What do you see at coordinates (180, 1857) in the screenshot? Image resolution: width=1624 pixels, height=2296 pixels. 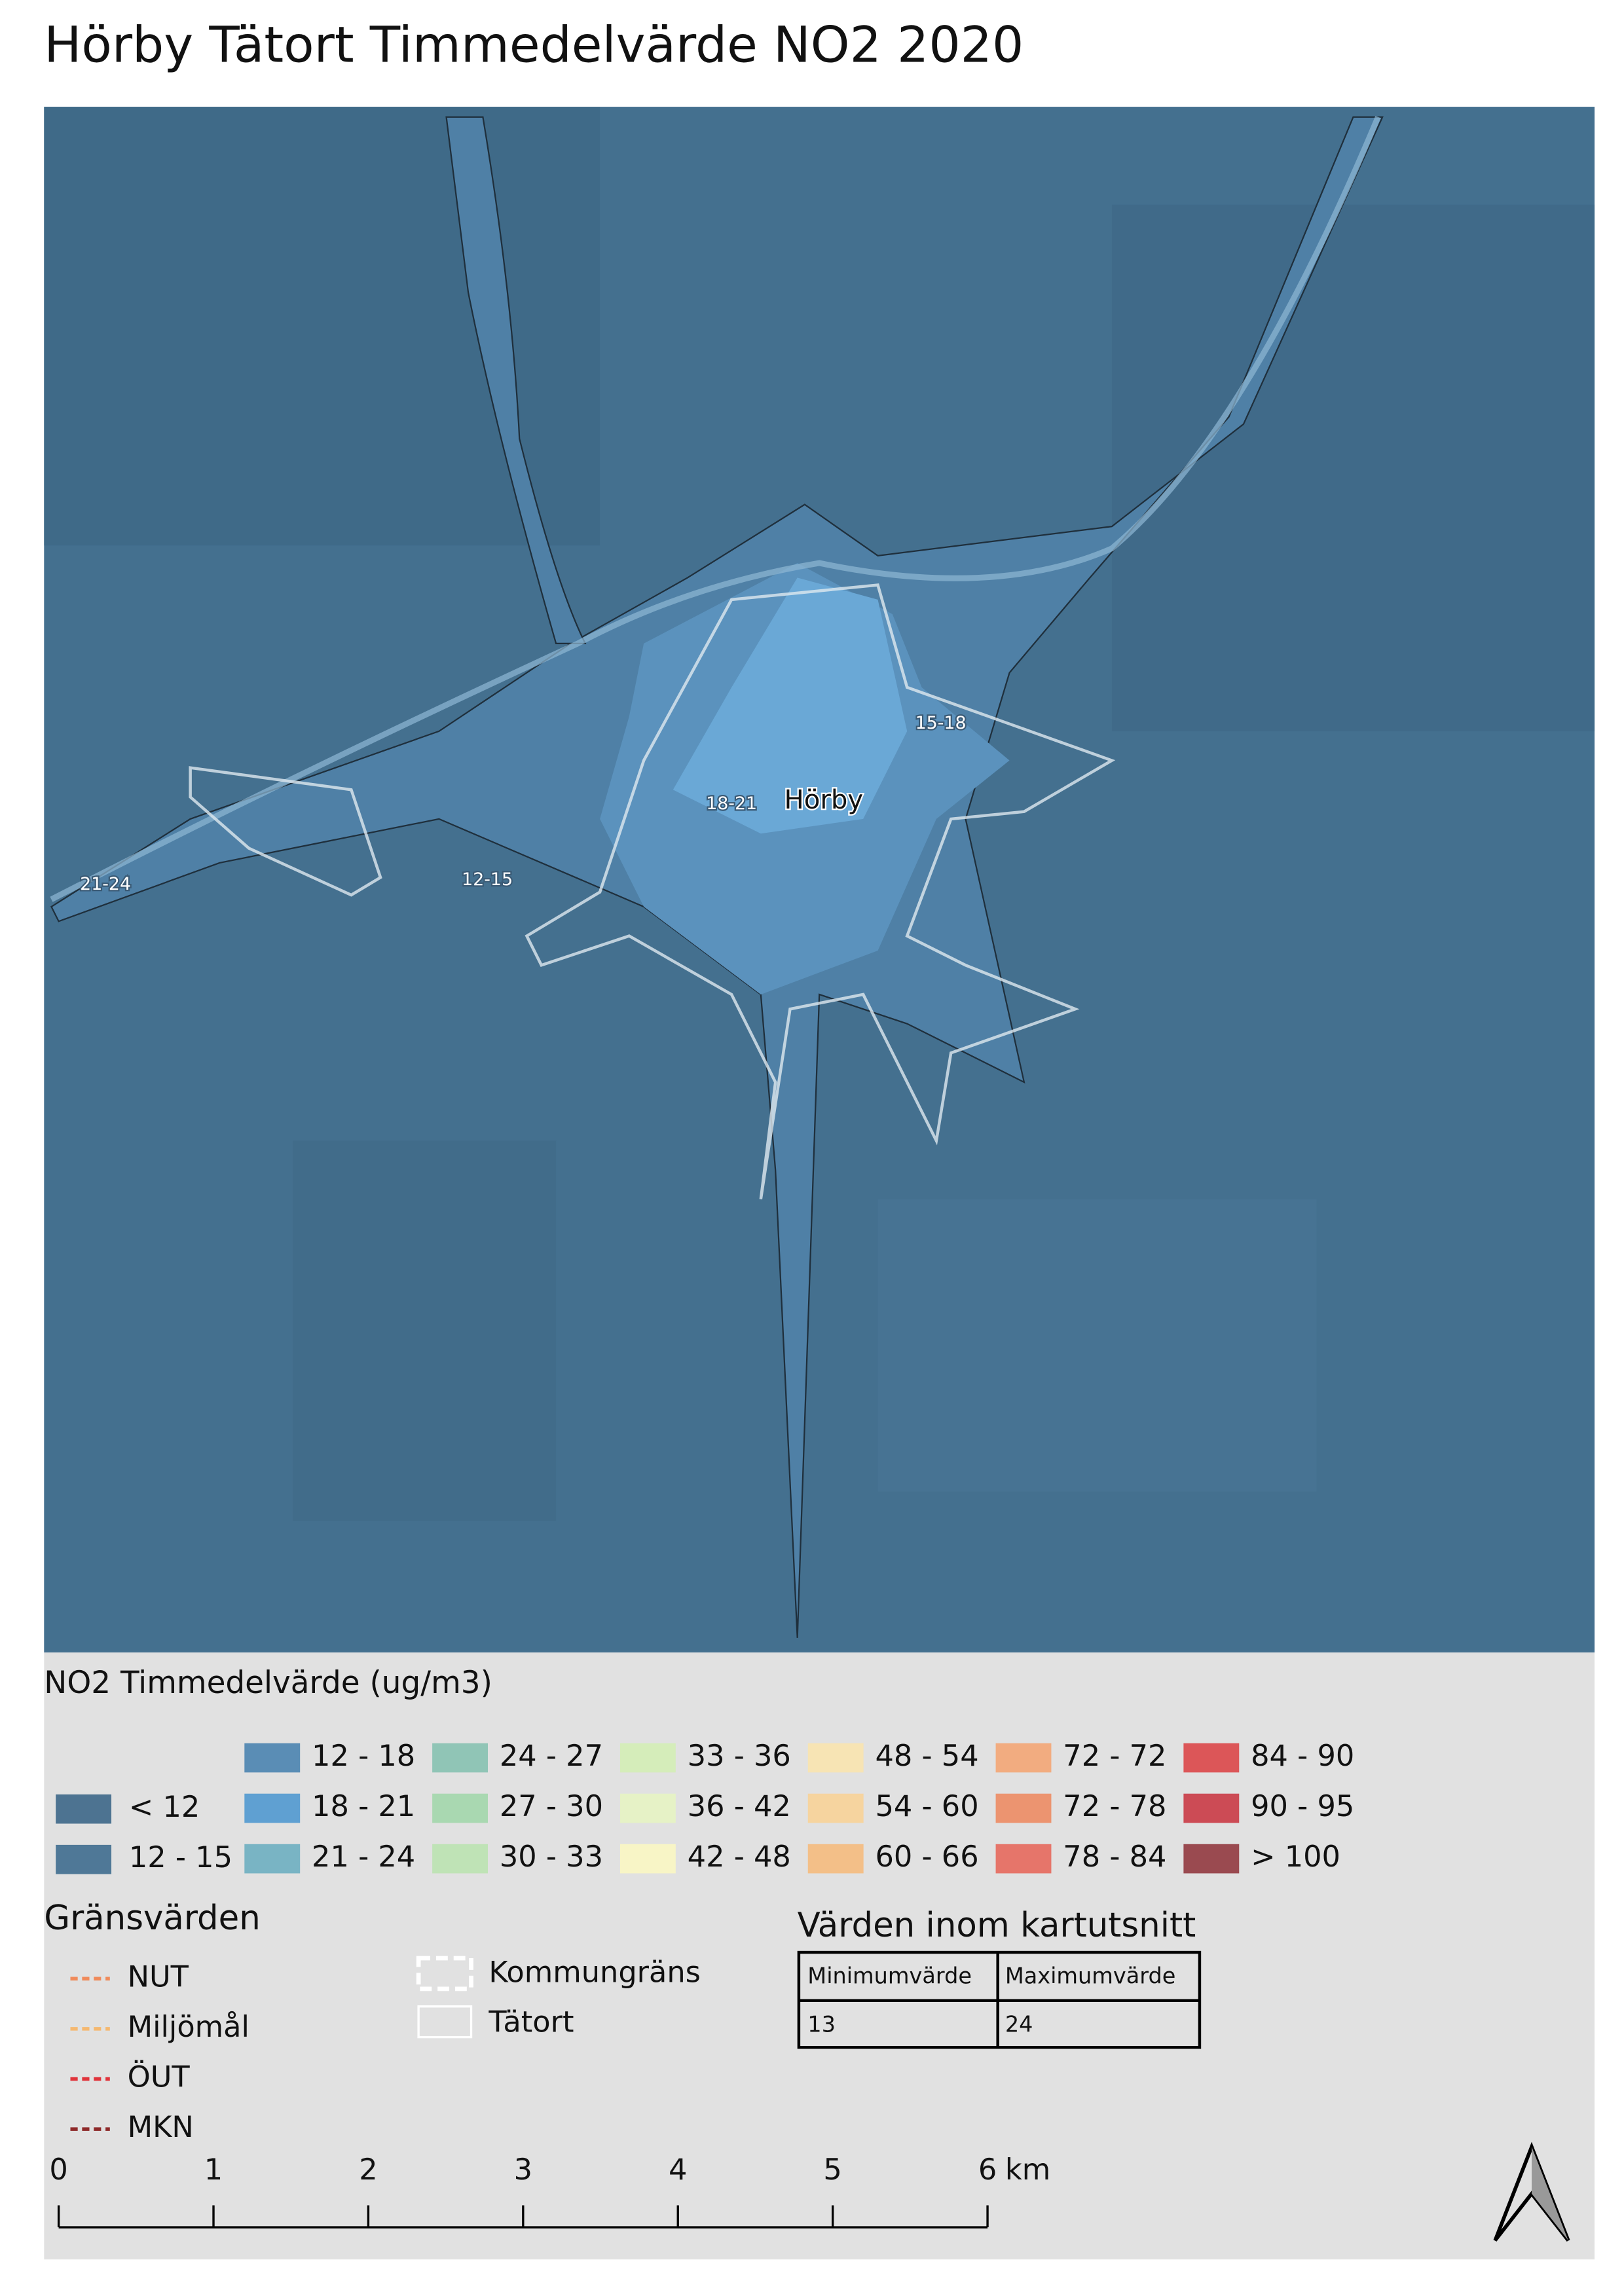 I see `legend-label: 12 - 15` at bounding box center [180, 1857].